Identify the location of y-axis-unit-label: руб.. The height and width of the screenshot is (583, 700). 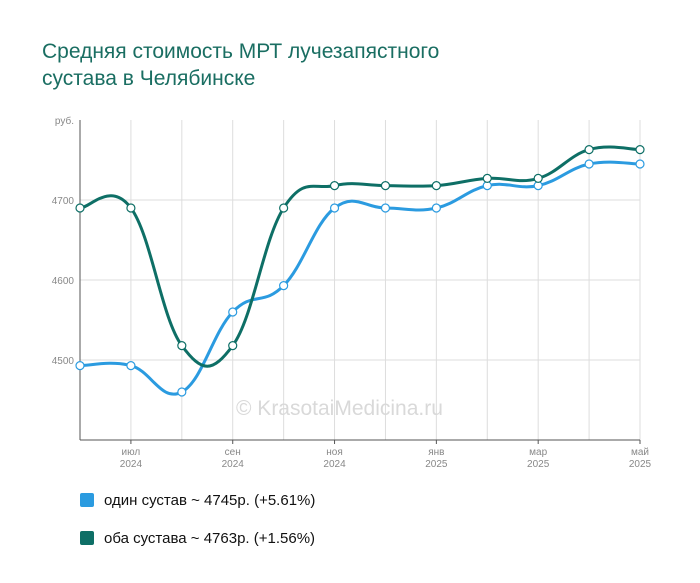
(64, 121).